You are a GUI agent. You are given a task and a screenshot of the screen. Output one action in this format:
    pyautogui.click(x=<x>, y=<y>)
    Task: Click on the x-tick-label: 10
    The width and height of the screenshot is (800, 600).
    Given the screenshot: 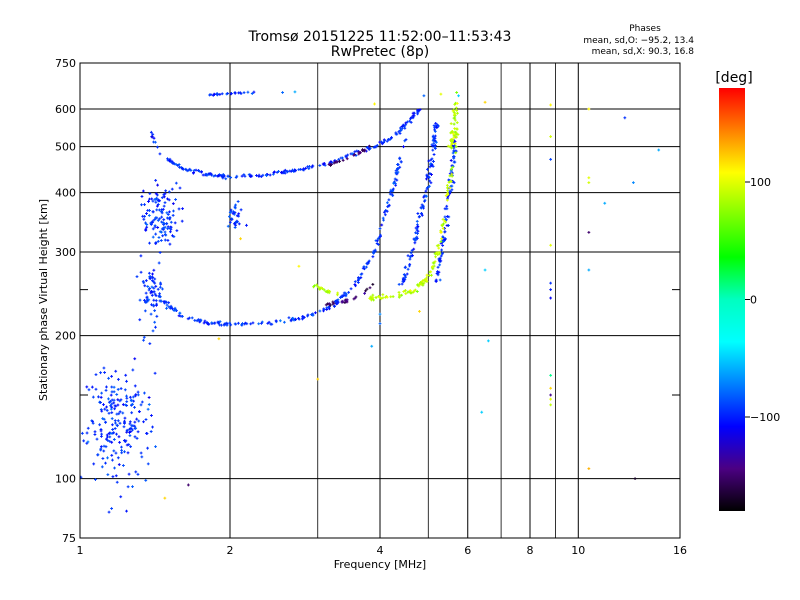 What is the action you would take?
    pyautogui.click(x=578, y=550)
    